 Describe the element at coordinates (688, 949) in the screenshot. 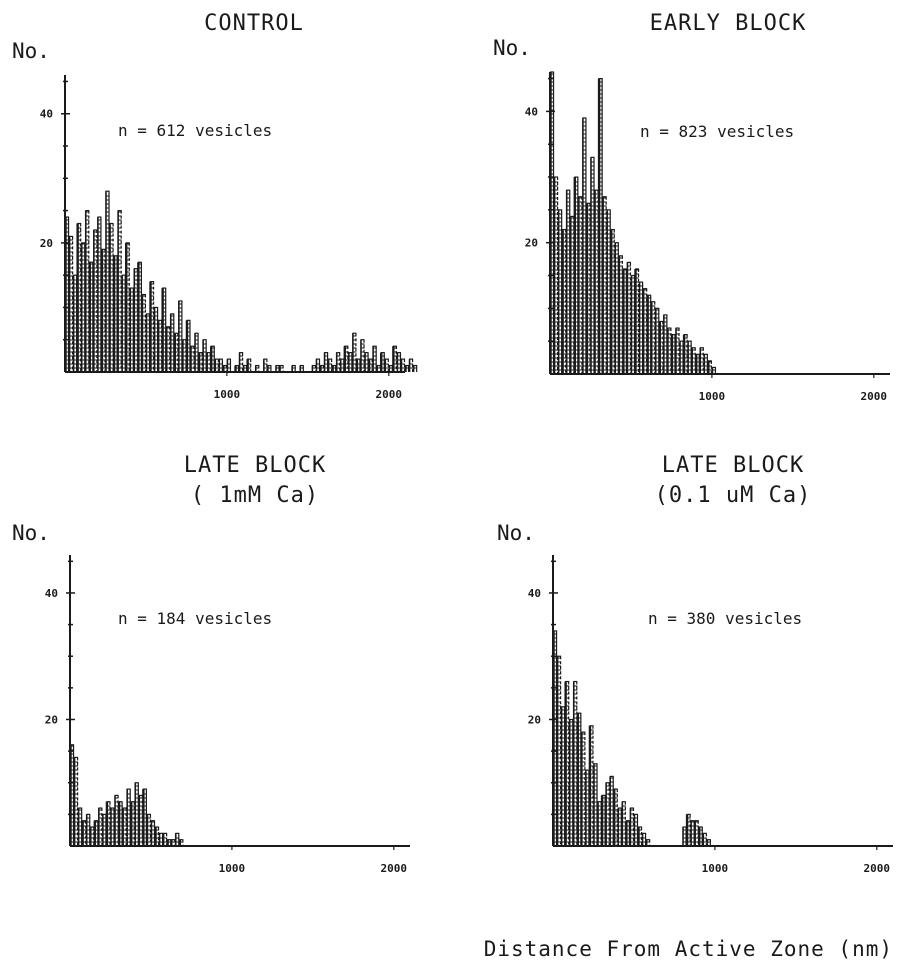

I see `x-axis-caption: Distance From Active Zone (nm)` at that location.